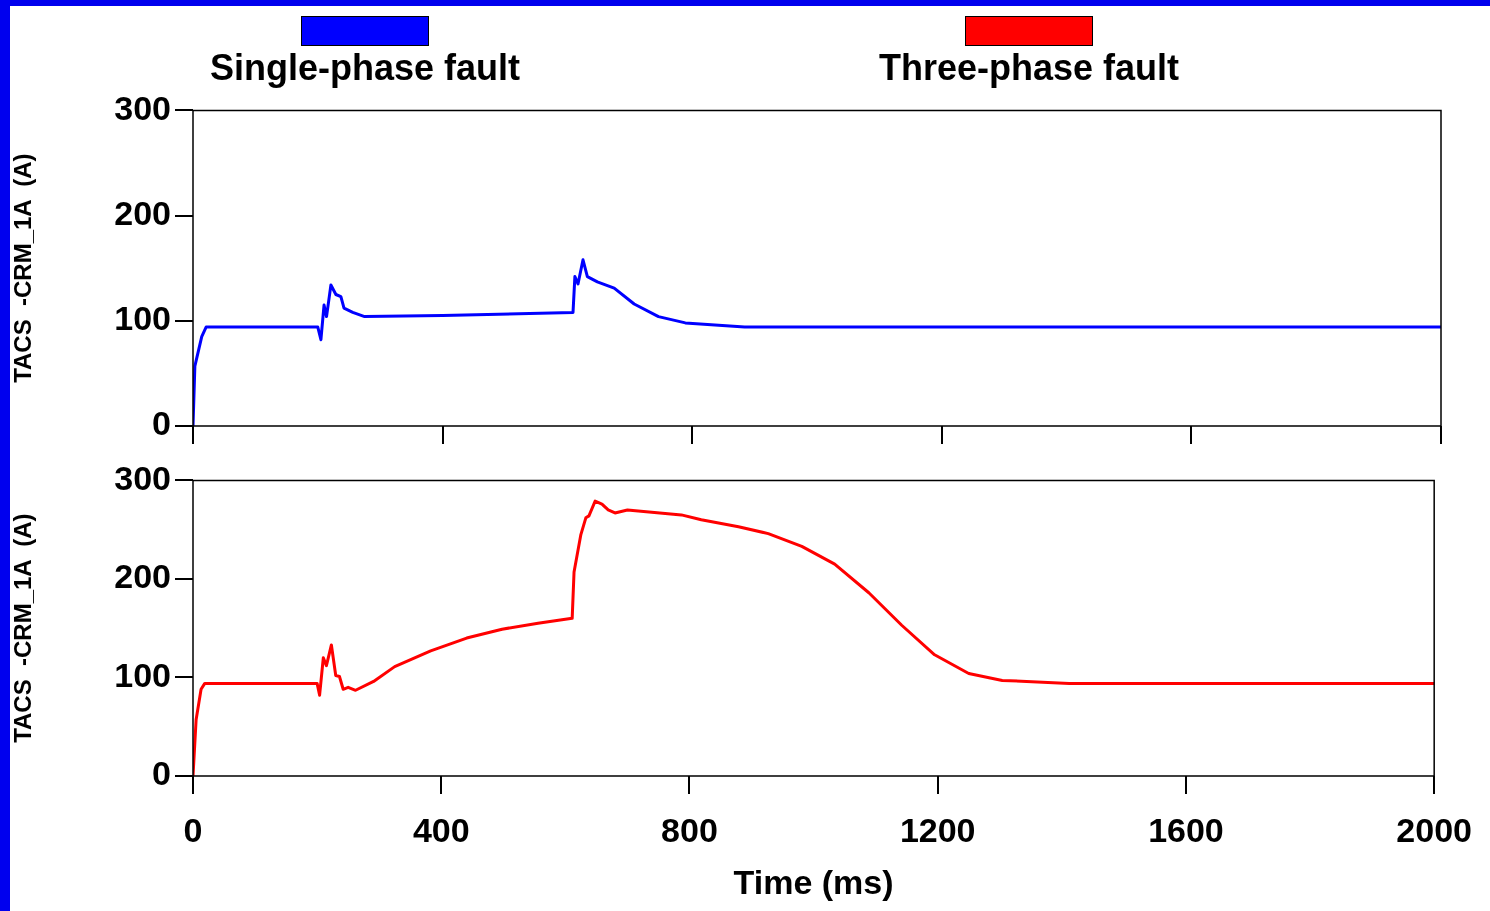 Image resolution: width=1490 pixels, height=911 pixels. I want to click on x-tick-label: 0, so click(193, 829).